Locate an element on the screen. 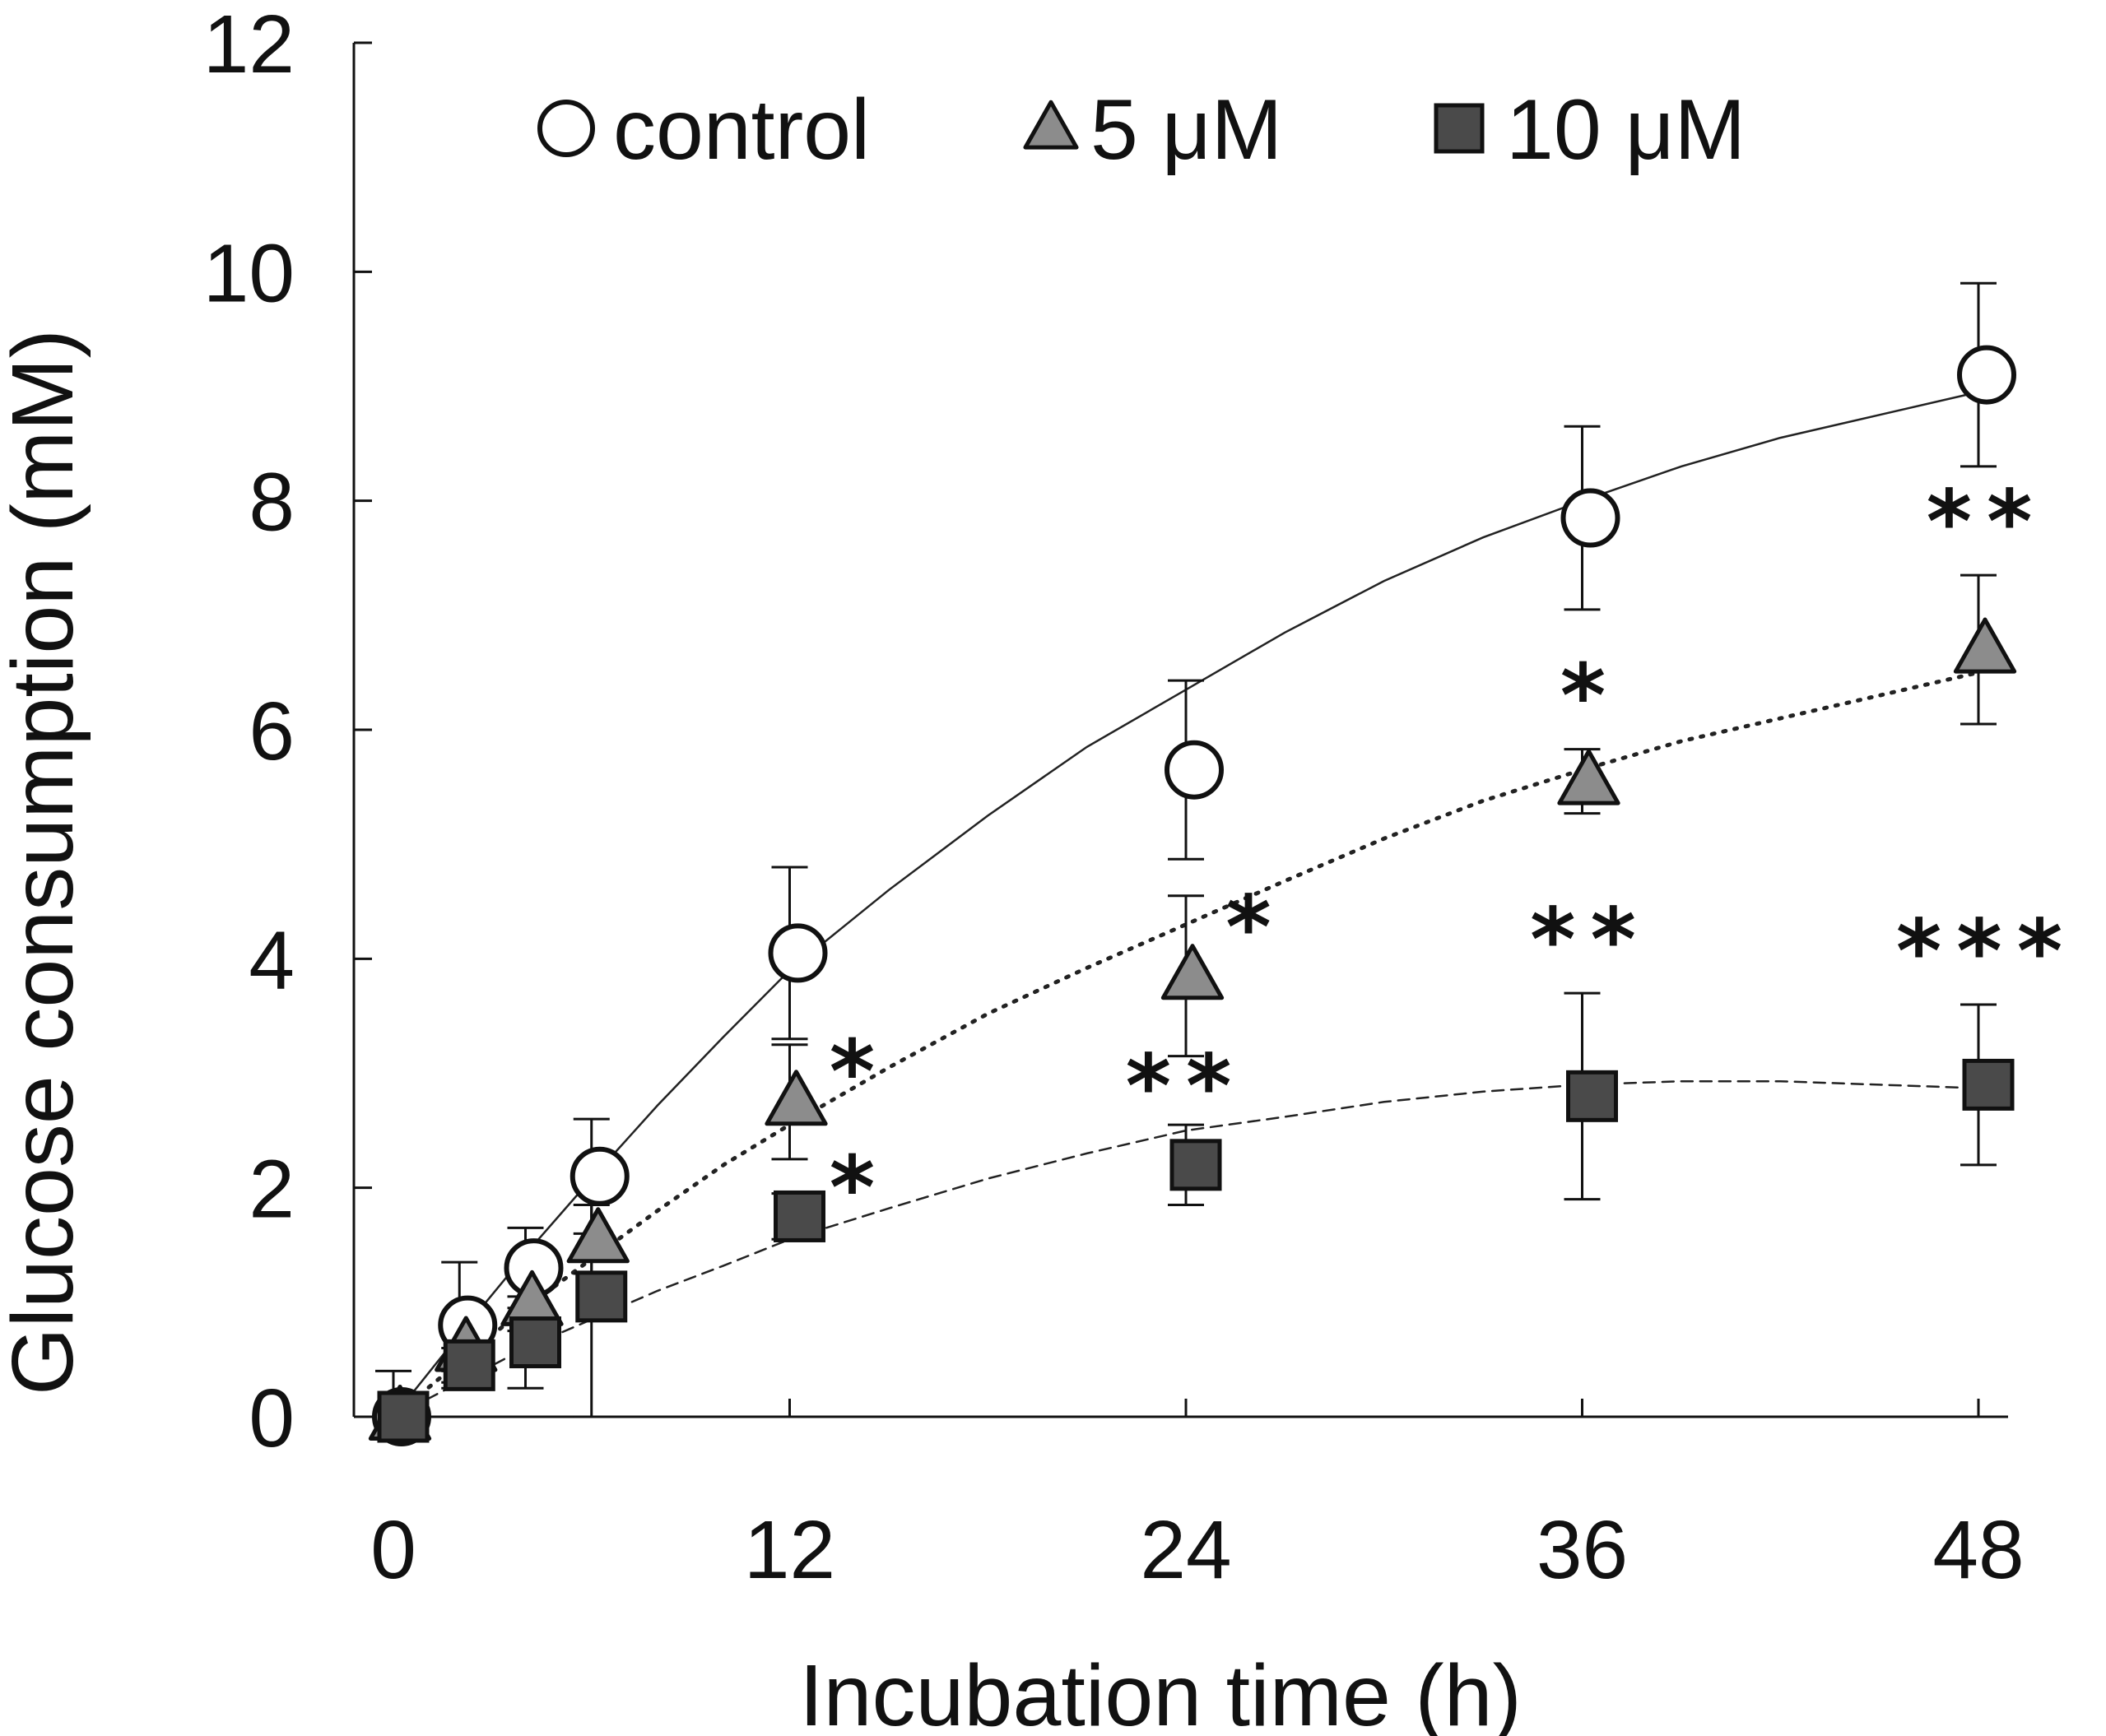 Image resolution: width=2106 pixels, height=1736 pixels. x-tick-label: 0 is located at coordinates (393, 1550).